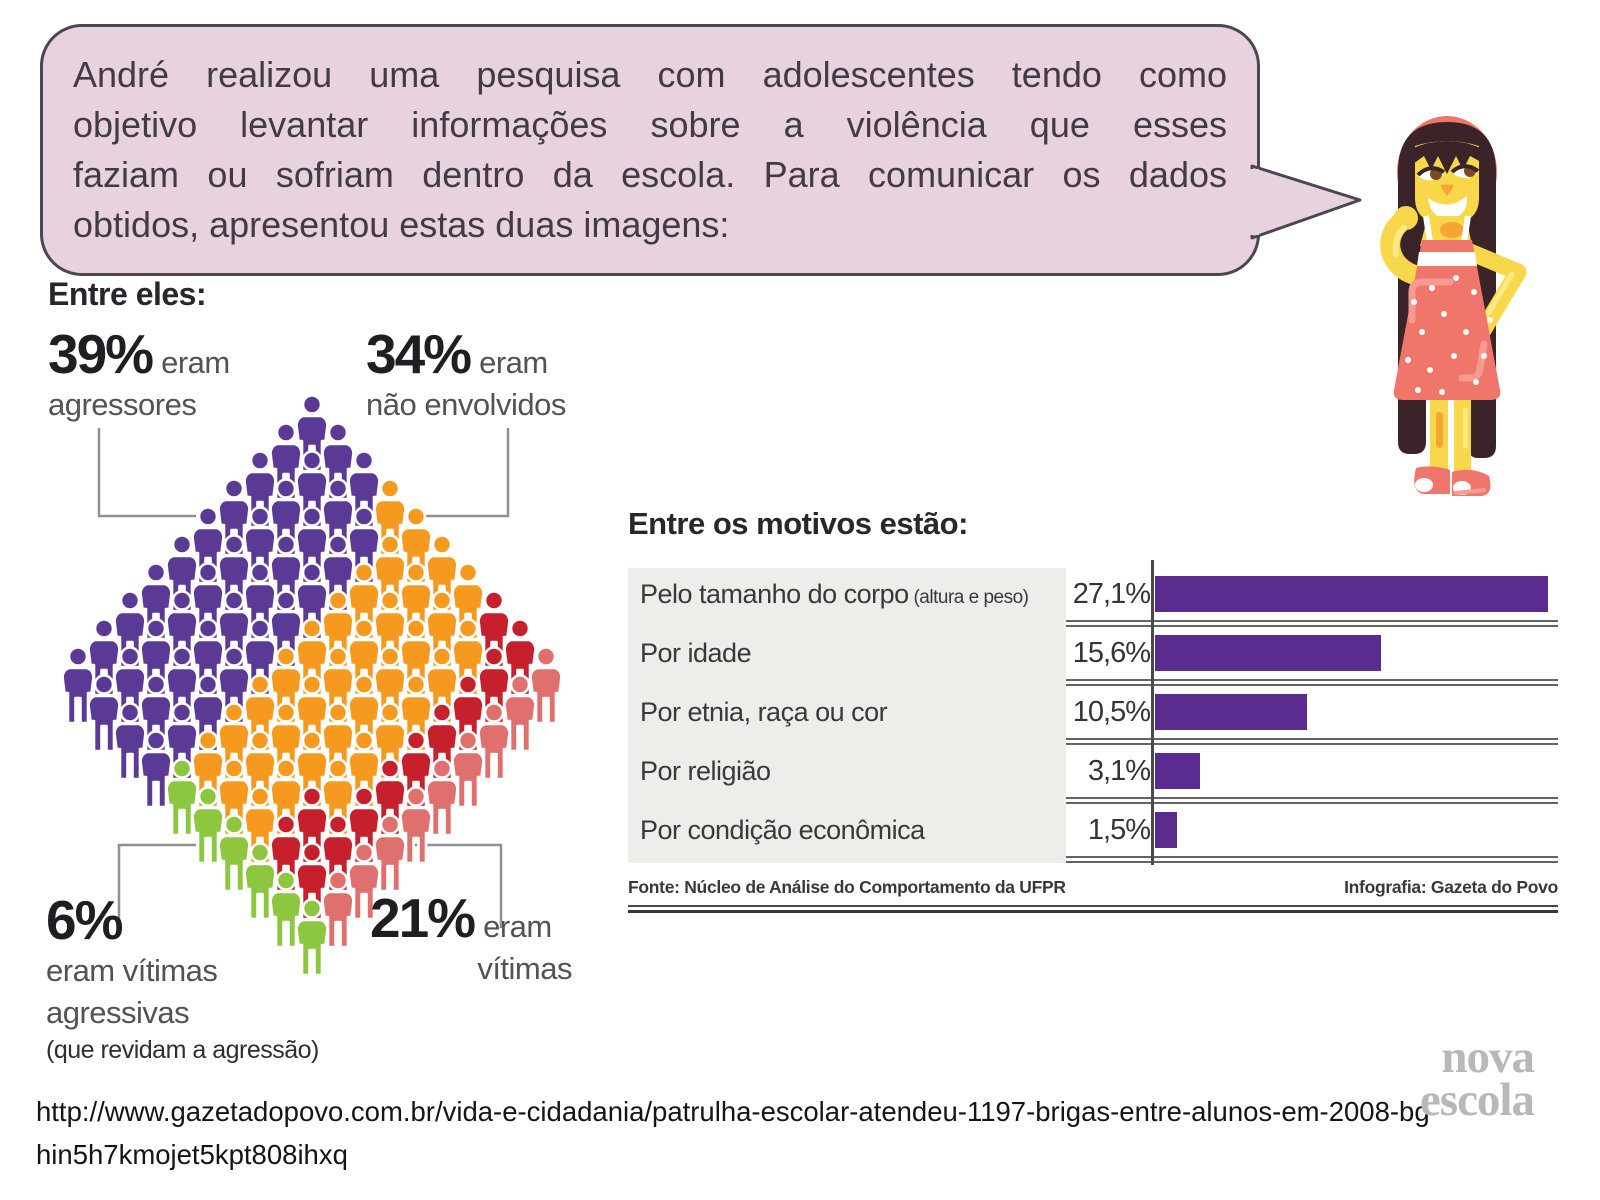 This screenshot has width=1600, height=1200. Describe the element at coordinates (1111, 652) in the screenshot. I see `motive-value: 15,6%` at that location.